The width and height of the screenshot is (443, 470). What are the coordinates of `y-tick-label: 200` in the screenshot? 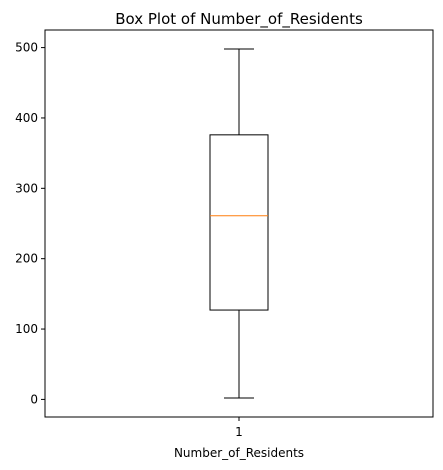 It's located at (26, 259).